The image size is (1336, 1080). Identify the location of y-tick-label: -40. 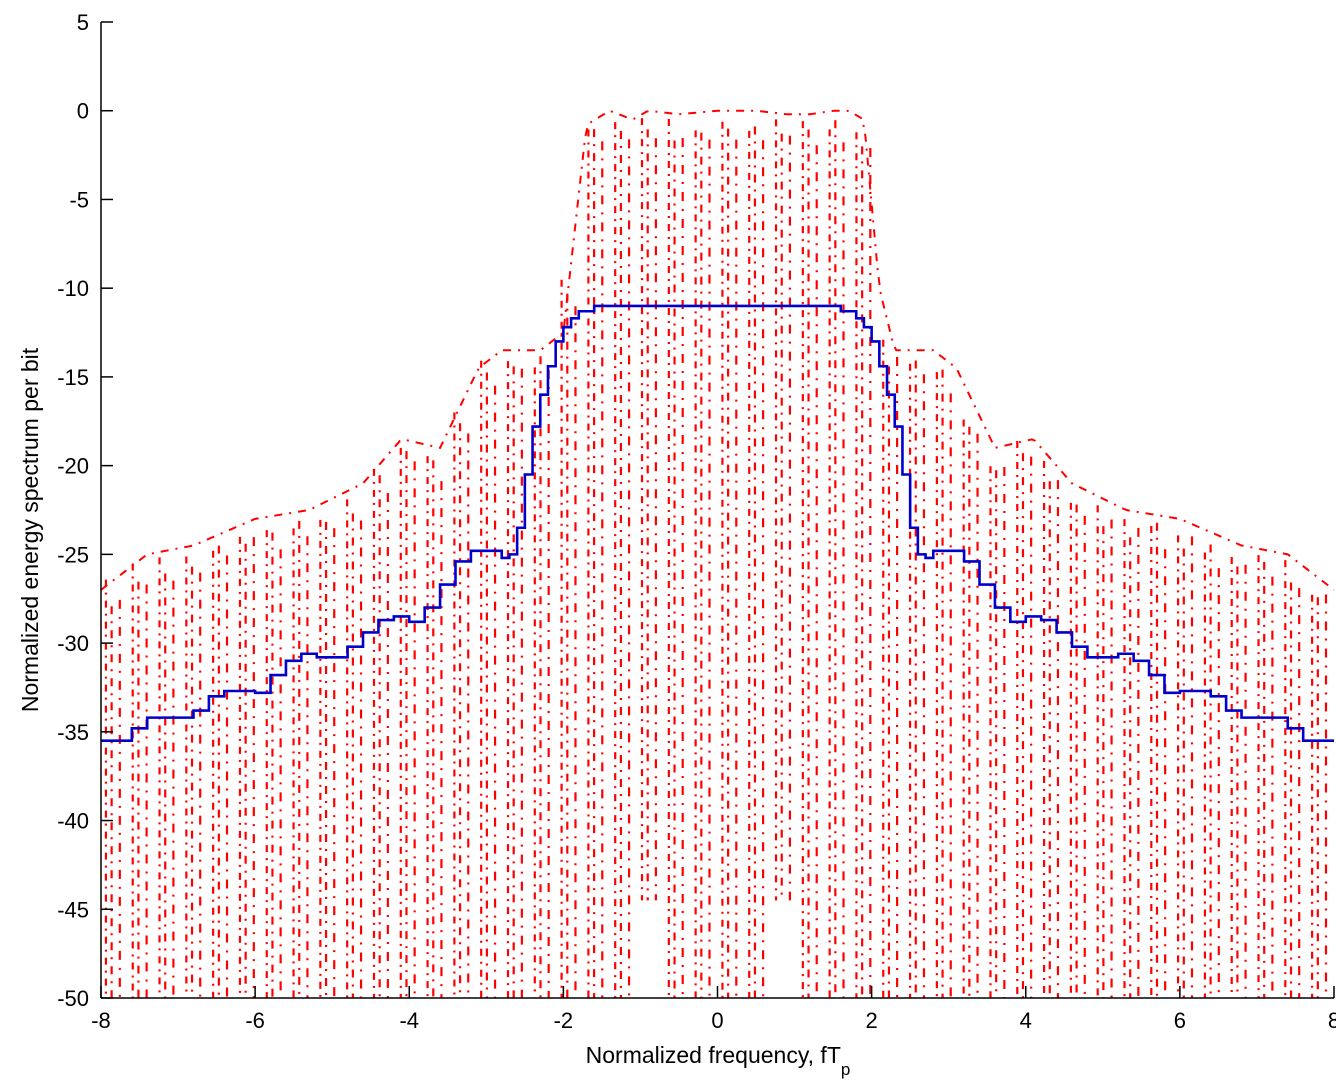
(73, 821).